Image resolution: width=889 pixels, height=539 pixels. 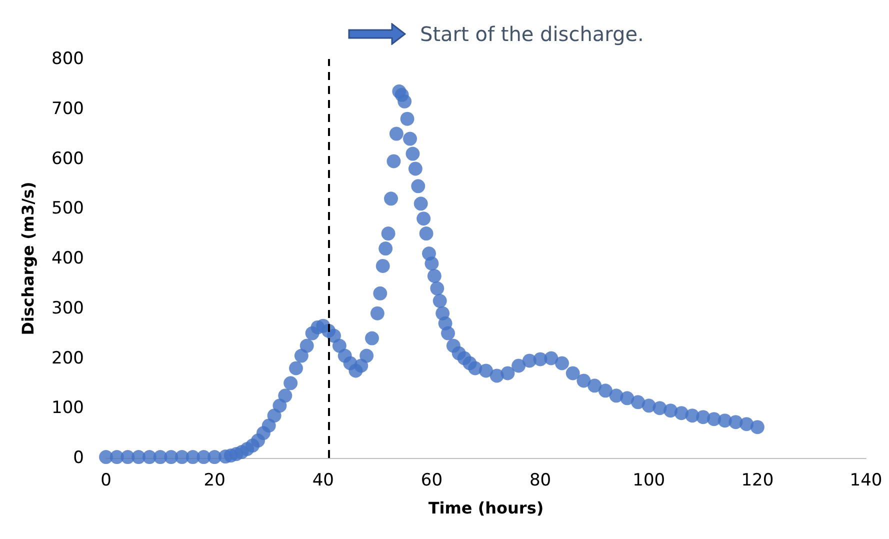 What do you see at coordinates (532, 34) in the screenshot?
I see `text: Start of the discharge.` at bounding box center [532, 34].